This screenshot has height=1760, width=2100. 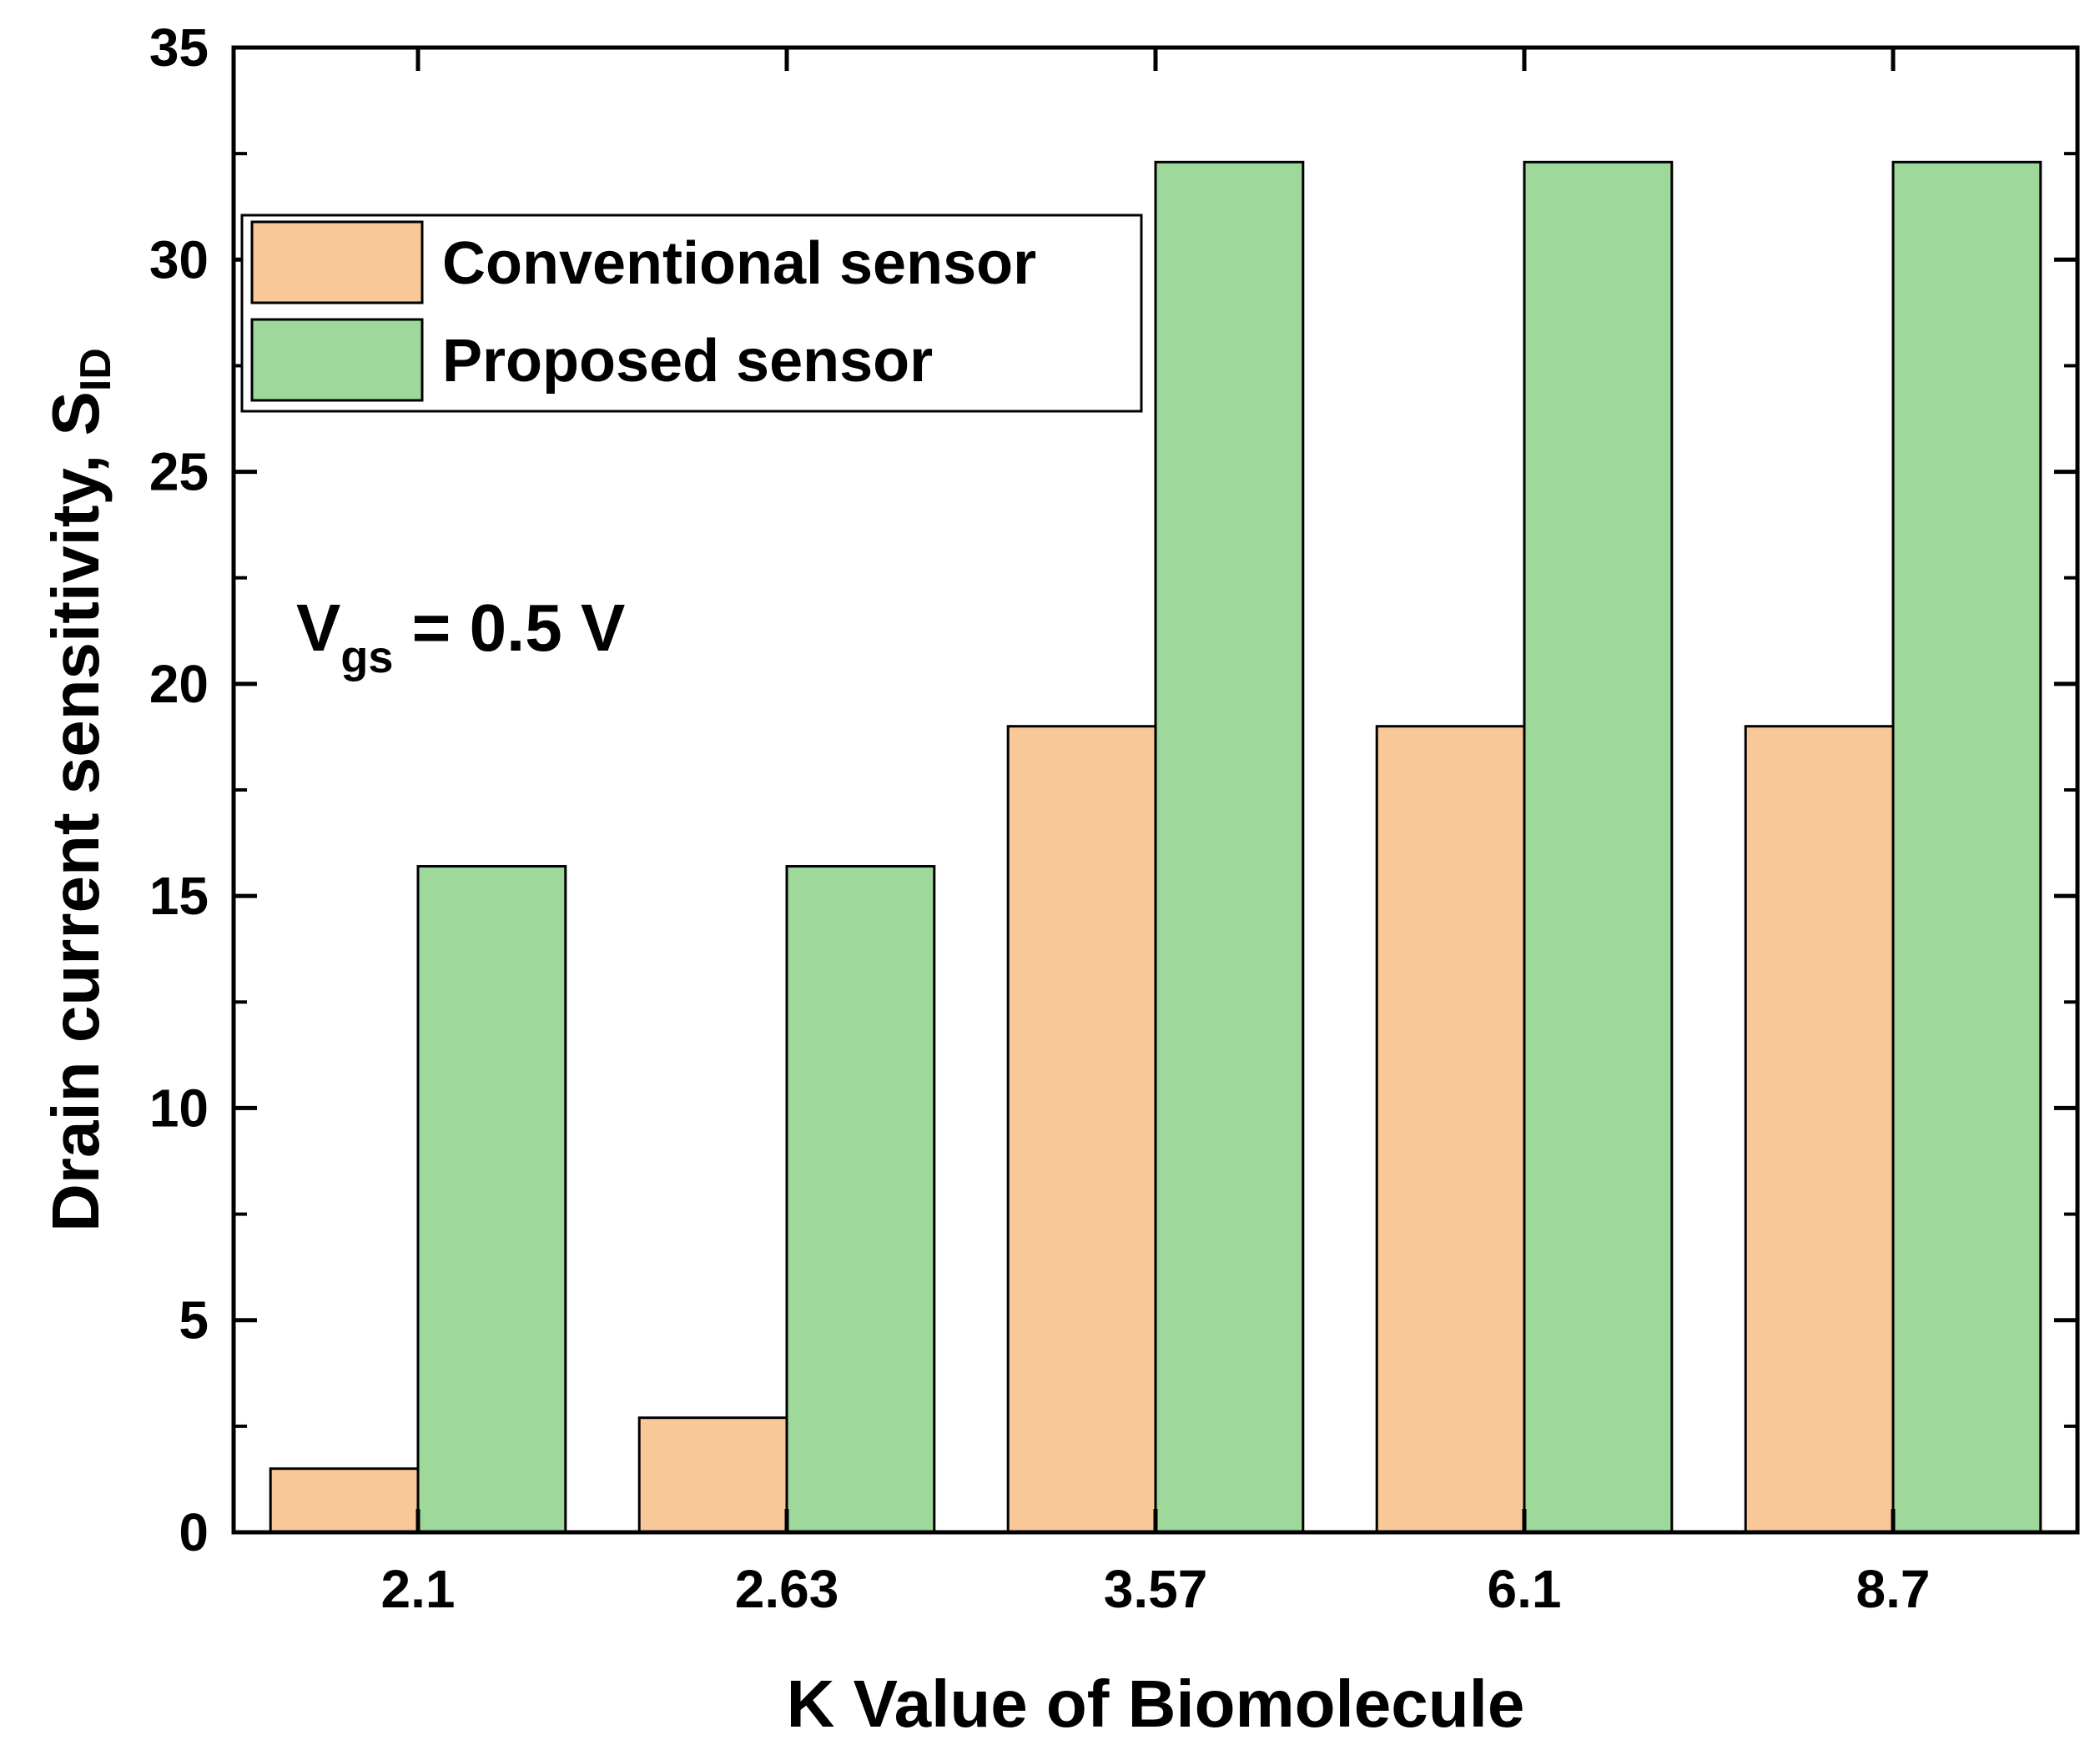 I want to click on y-tick-label: 5, so click(x=194, y=1320).